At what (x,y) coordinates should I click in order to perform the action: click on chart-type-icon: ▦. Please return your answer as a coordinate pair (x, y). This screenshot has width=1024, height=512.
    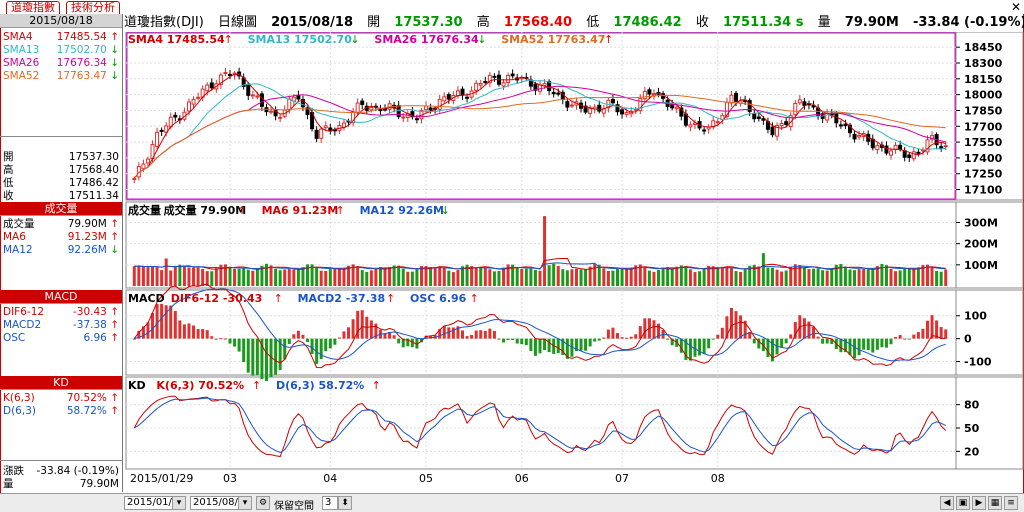
    Looking at the image, I should click on (995, 503).